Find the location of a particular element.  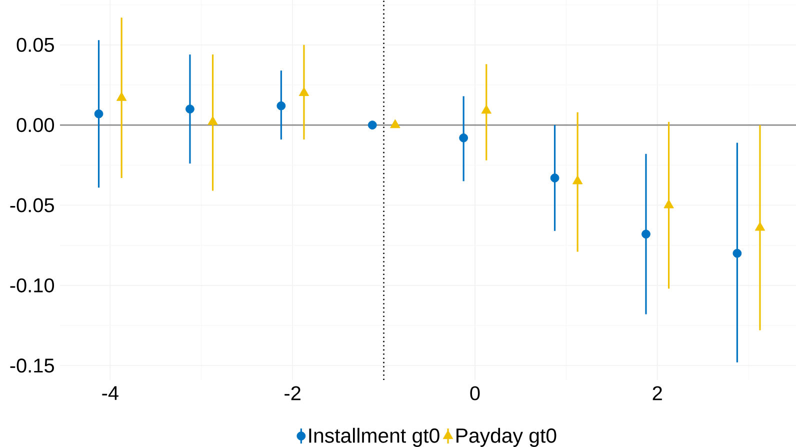

y-tick-label: 0.00 is located at coordinates (35, 125).